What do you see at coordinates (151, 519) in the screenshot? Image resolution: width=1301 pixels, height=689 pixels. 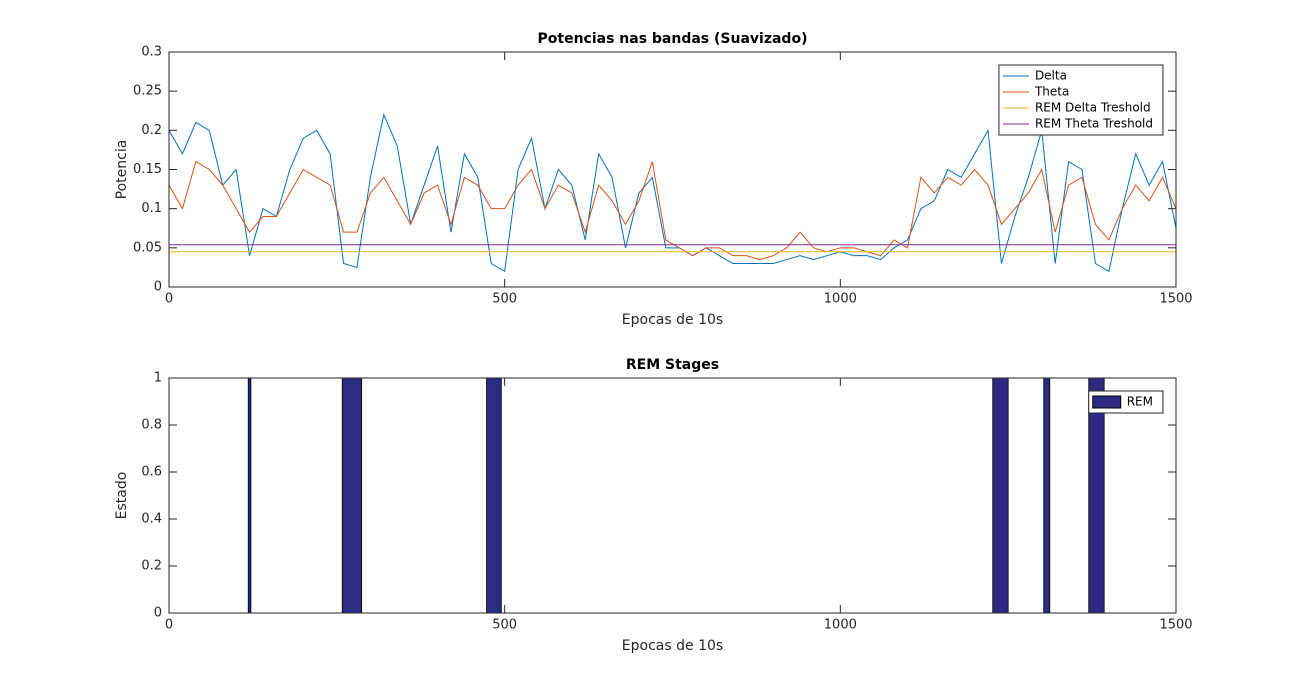 I see `y-tick-label: 0.4` at bounding box center [151, 519].